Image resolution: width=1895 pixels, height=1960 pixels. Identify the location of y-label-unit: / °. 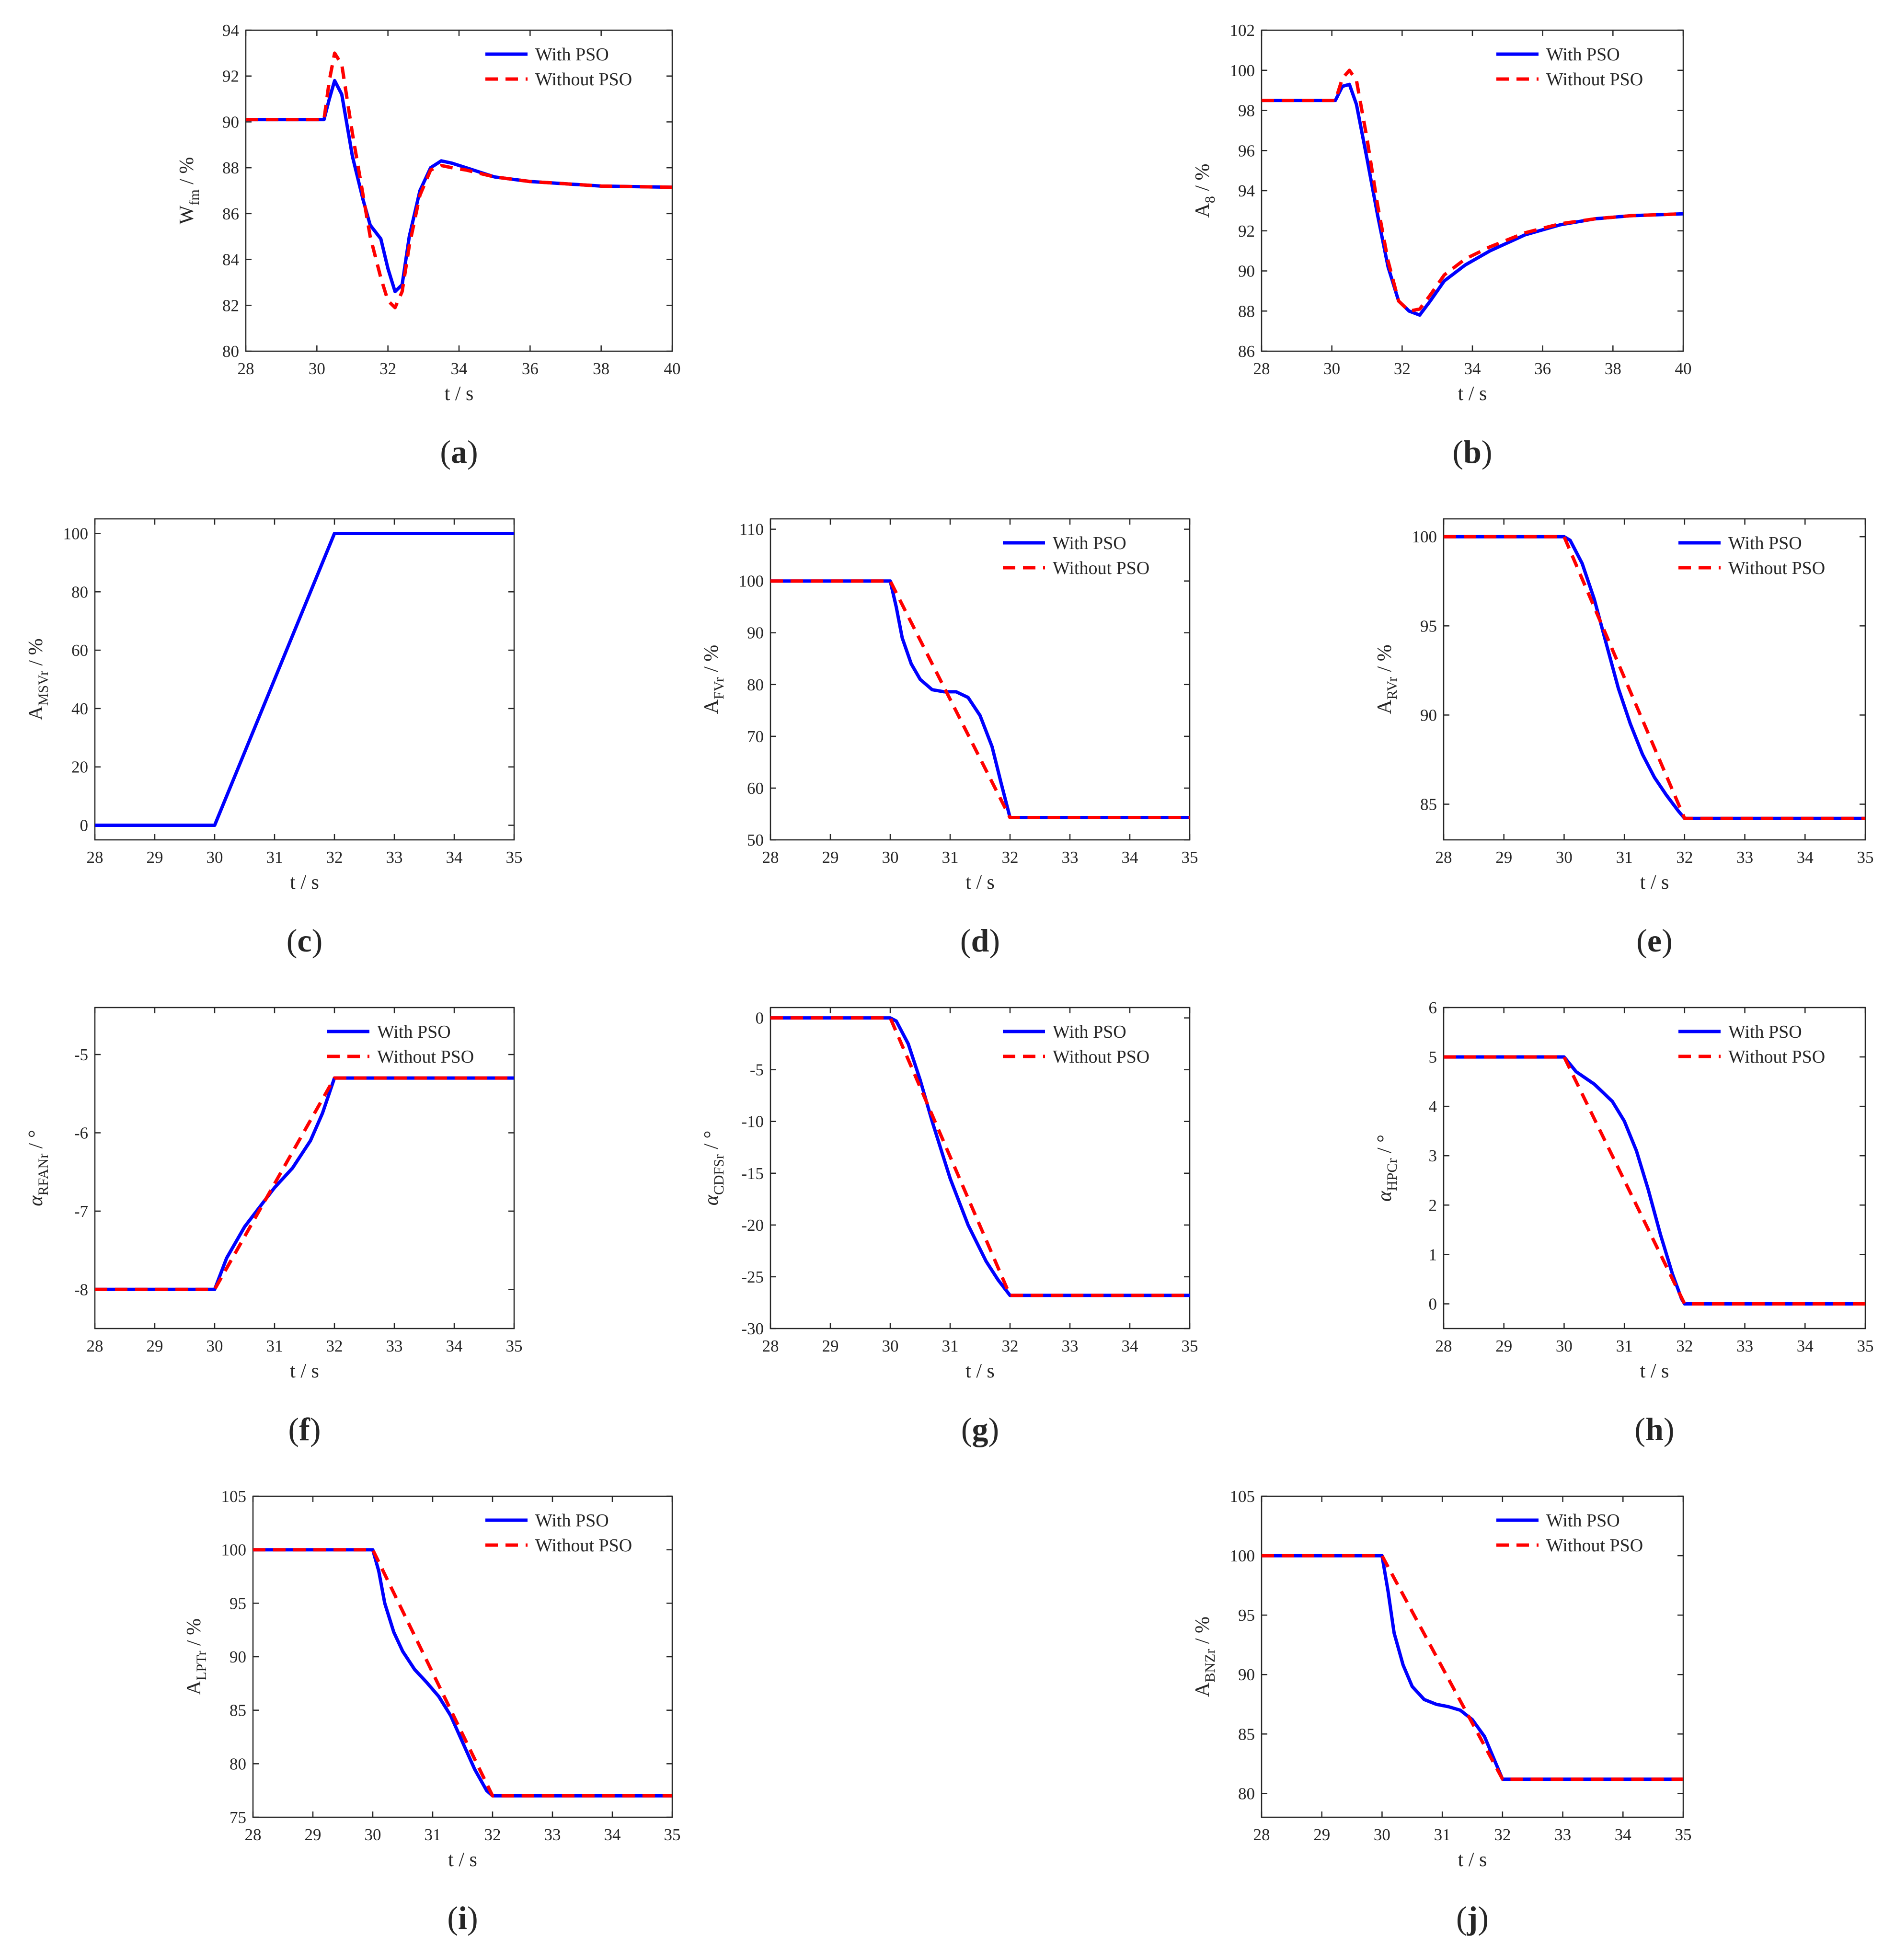
(1385, 1146).